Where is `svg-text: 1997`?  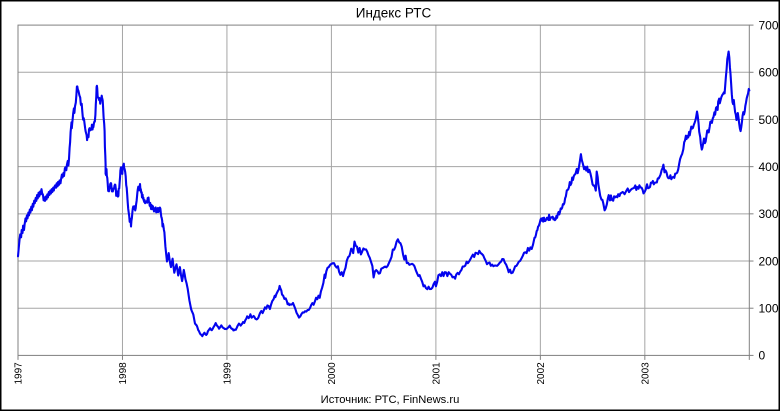 svg-text: 1997 is located at coordinates (19, 373).